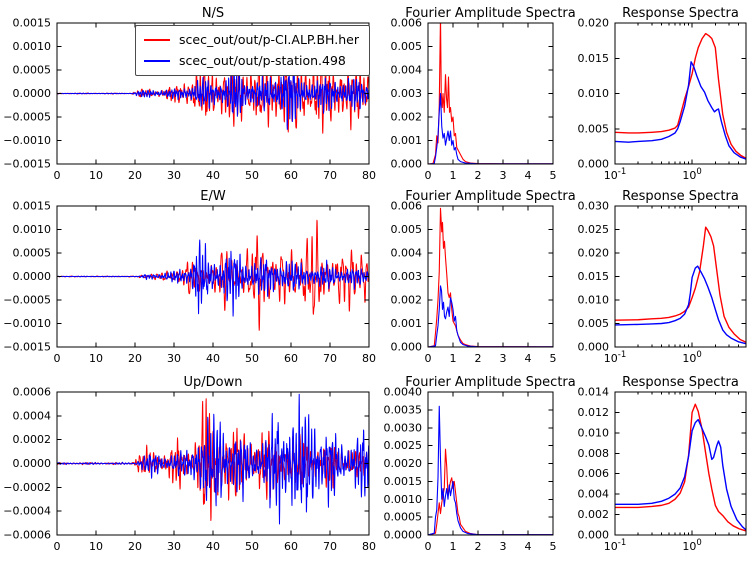 The height and width of the screenshot is (564, 750). I want to click on svg-text: −0.0002, so click(27, 487).